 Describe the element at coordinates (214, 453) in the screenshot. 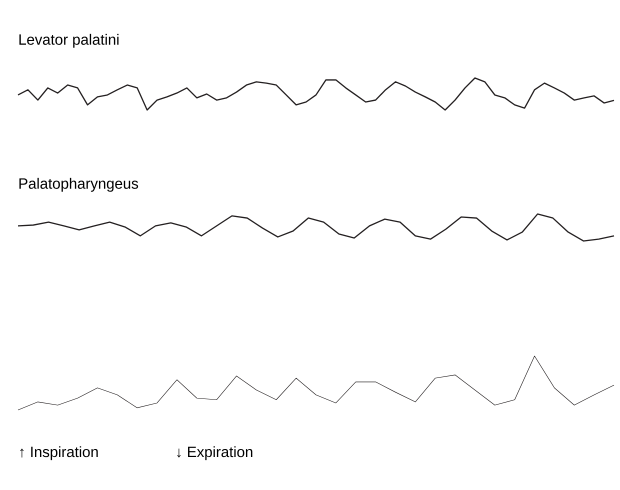

I see `text: ↓ Expiration` at that location.